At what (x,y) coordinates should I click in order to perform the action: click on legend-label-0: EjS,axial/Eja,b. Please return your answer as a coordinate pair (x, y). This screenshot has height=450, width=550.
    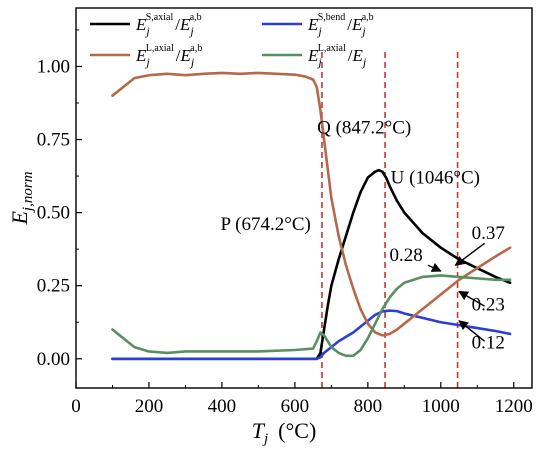
    Looking at the image, I should click on (168, 25).